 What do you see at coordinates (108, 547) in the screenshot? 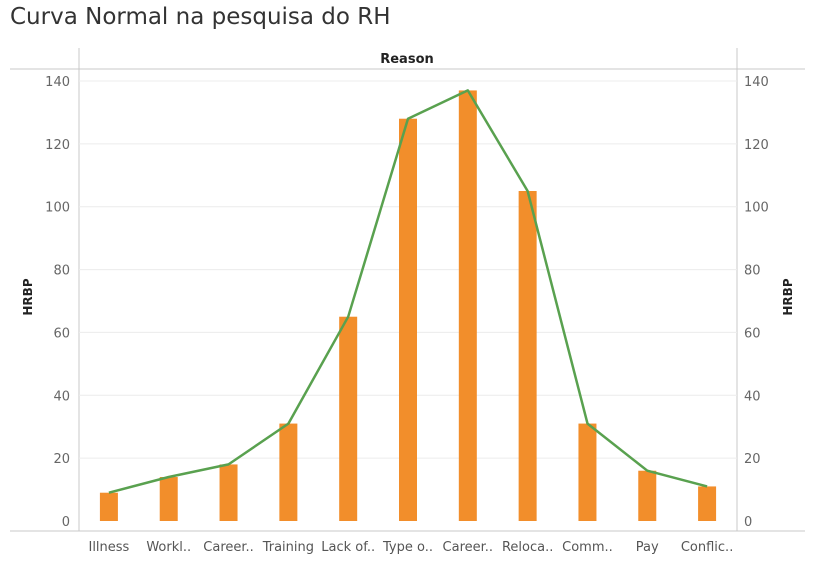
I see `x-tick-label: Illness` at bounding box center [108, 547].